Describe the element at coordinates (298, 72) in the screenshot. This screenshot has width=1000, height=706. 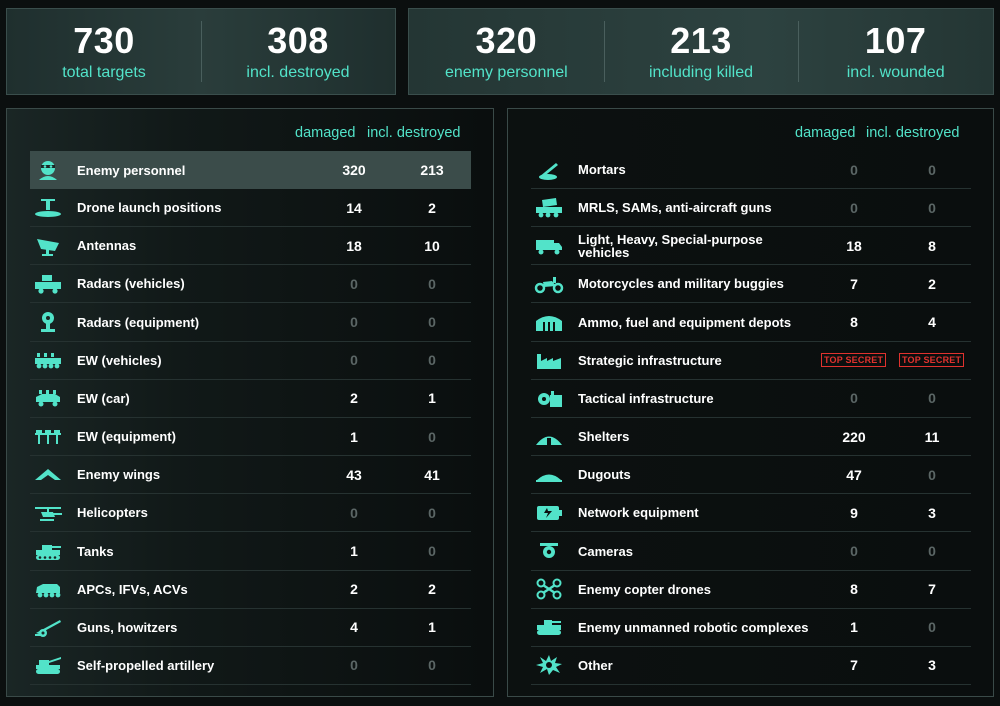
I see `stat-label: incl. destroyed` at that location.